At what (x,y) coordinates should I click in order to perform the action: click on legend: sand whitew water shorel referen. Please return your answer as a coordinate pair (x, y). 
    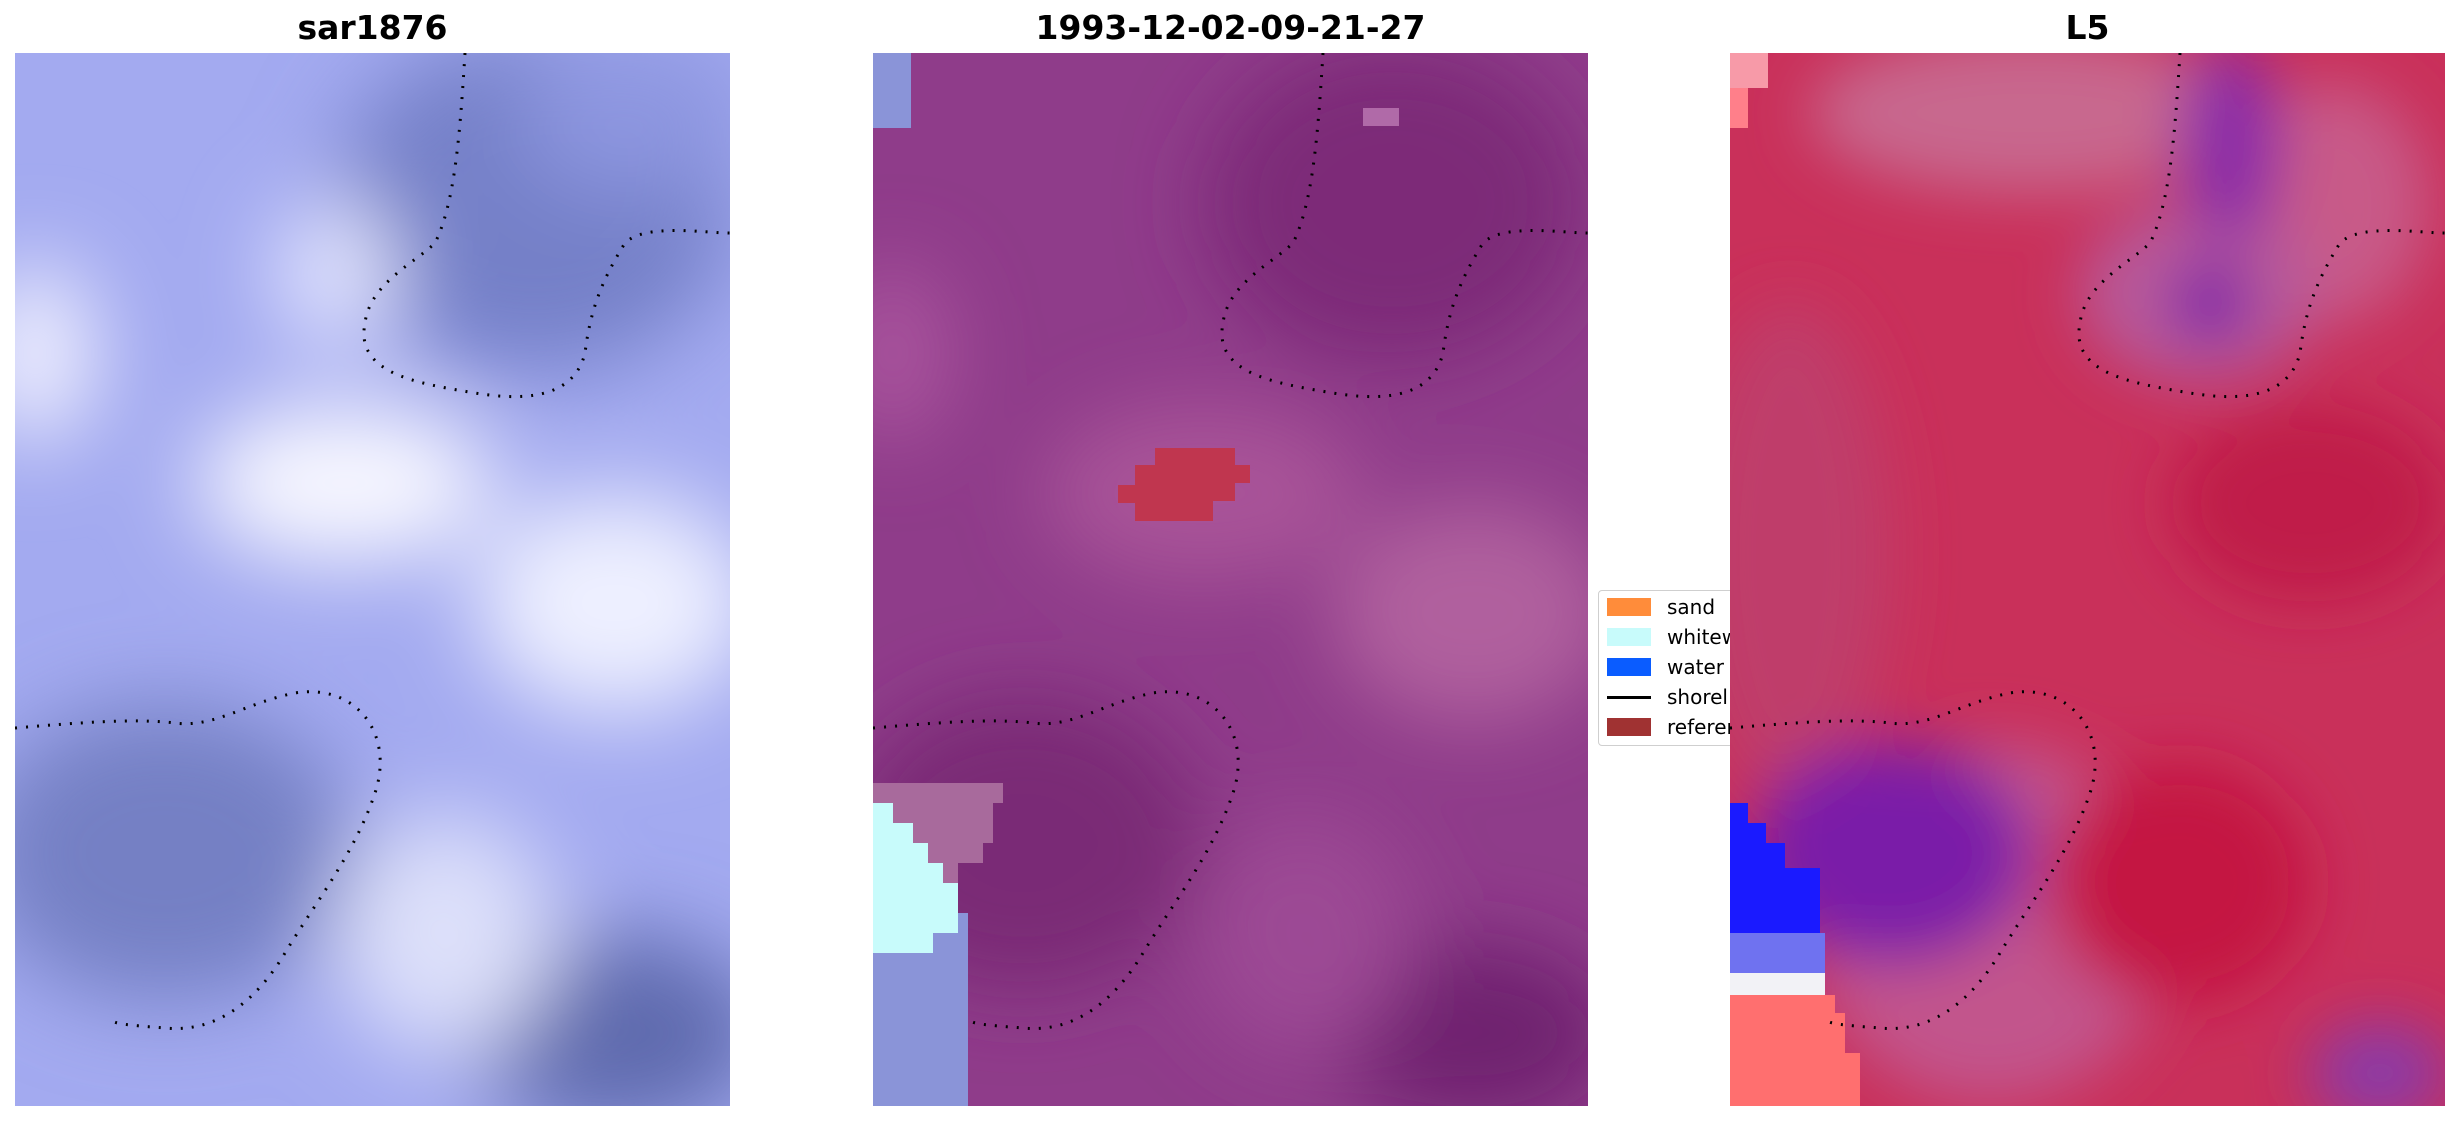
    Looking at the image, I should click on (1668, 668).